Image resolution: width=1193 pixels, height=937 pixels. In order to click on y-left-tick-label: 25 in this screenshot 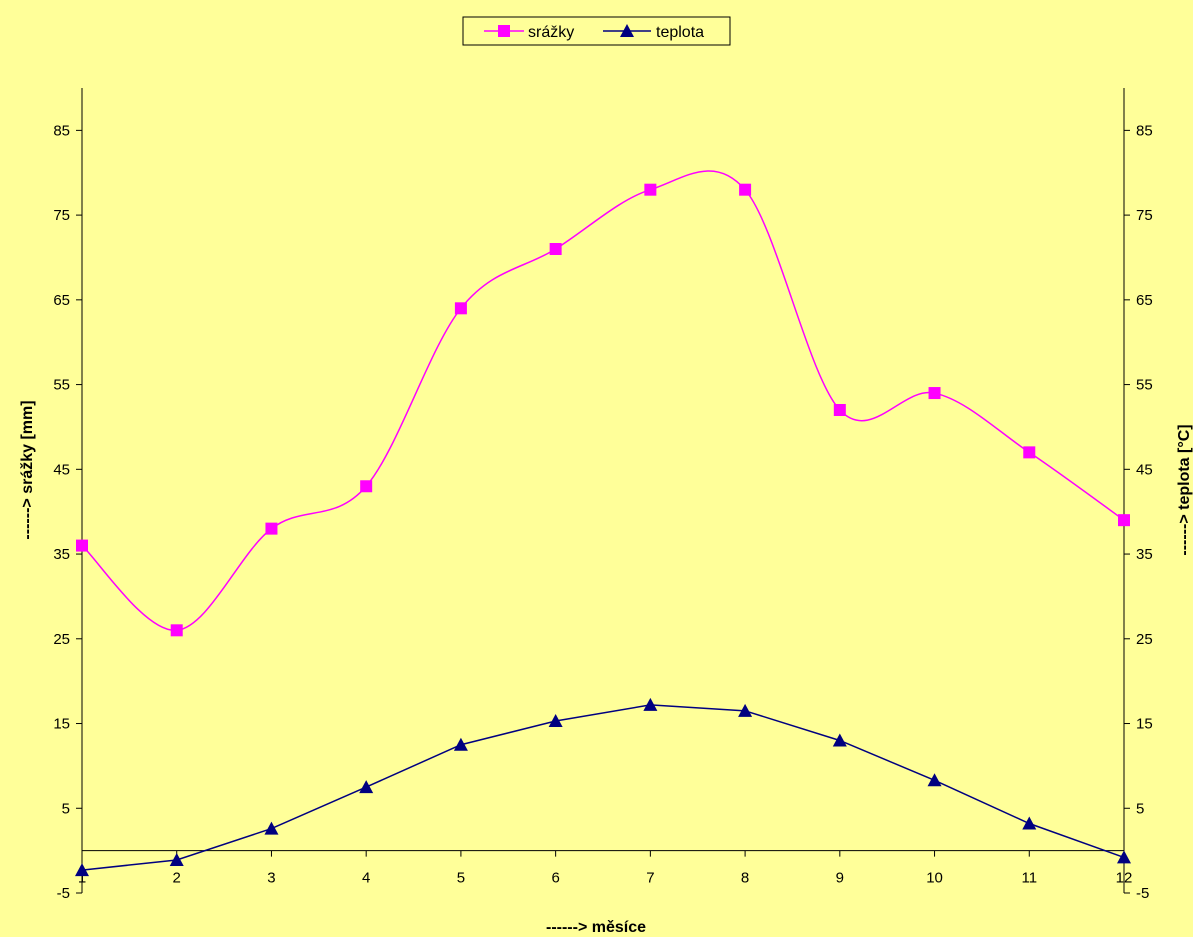, I will do `click(61, 639)`.